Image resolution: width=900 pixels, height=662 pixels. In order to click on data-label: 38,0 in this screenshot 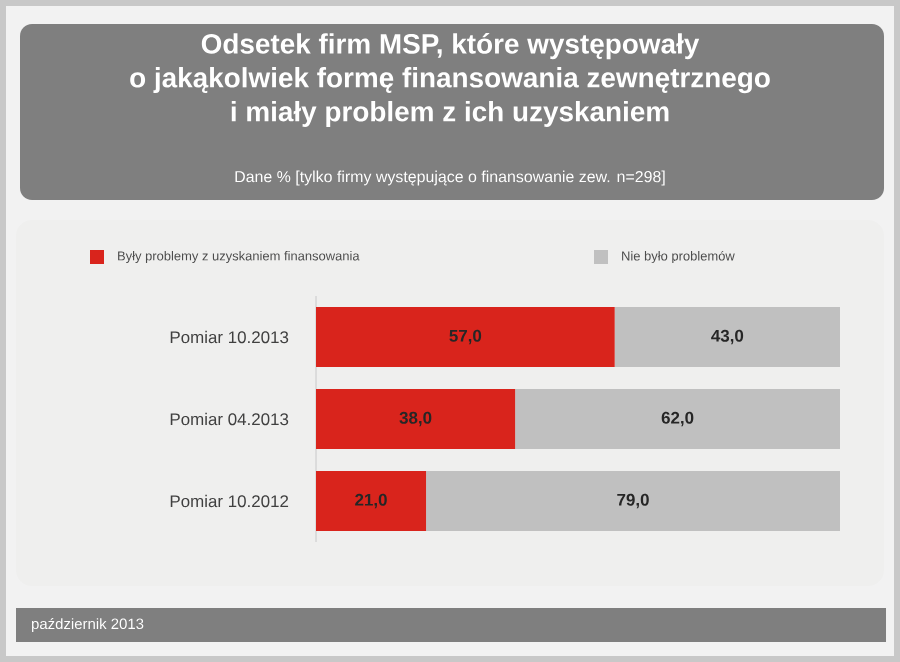, I will do `click(415, 419)`.